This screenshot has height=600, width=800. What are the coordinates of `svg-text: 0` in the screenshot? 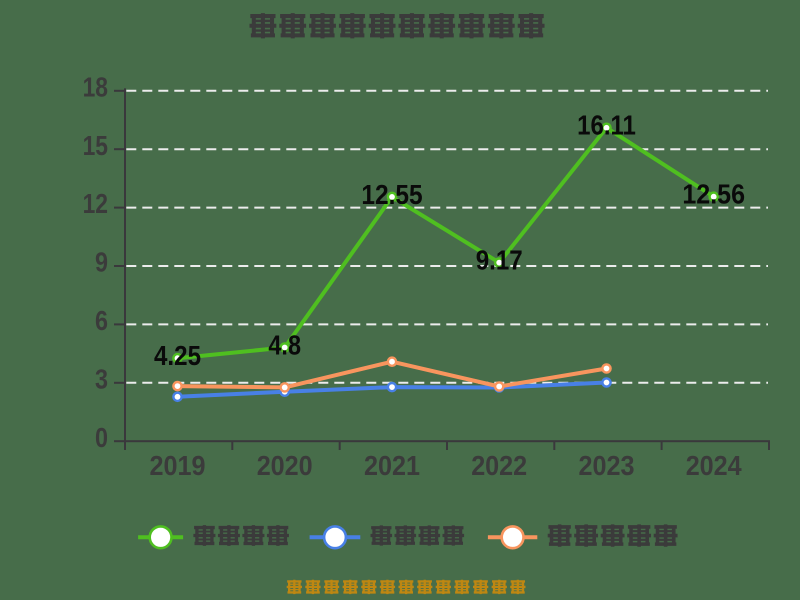 It's located at (101, 437).